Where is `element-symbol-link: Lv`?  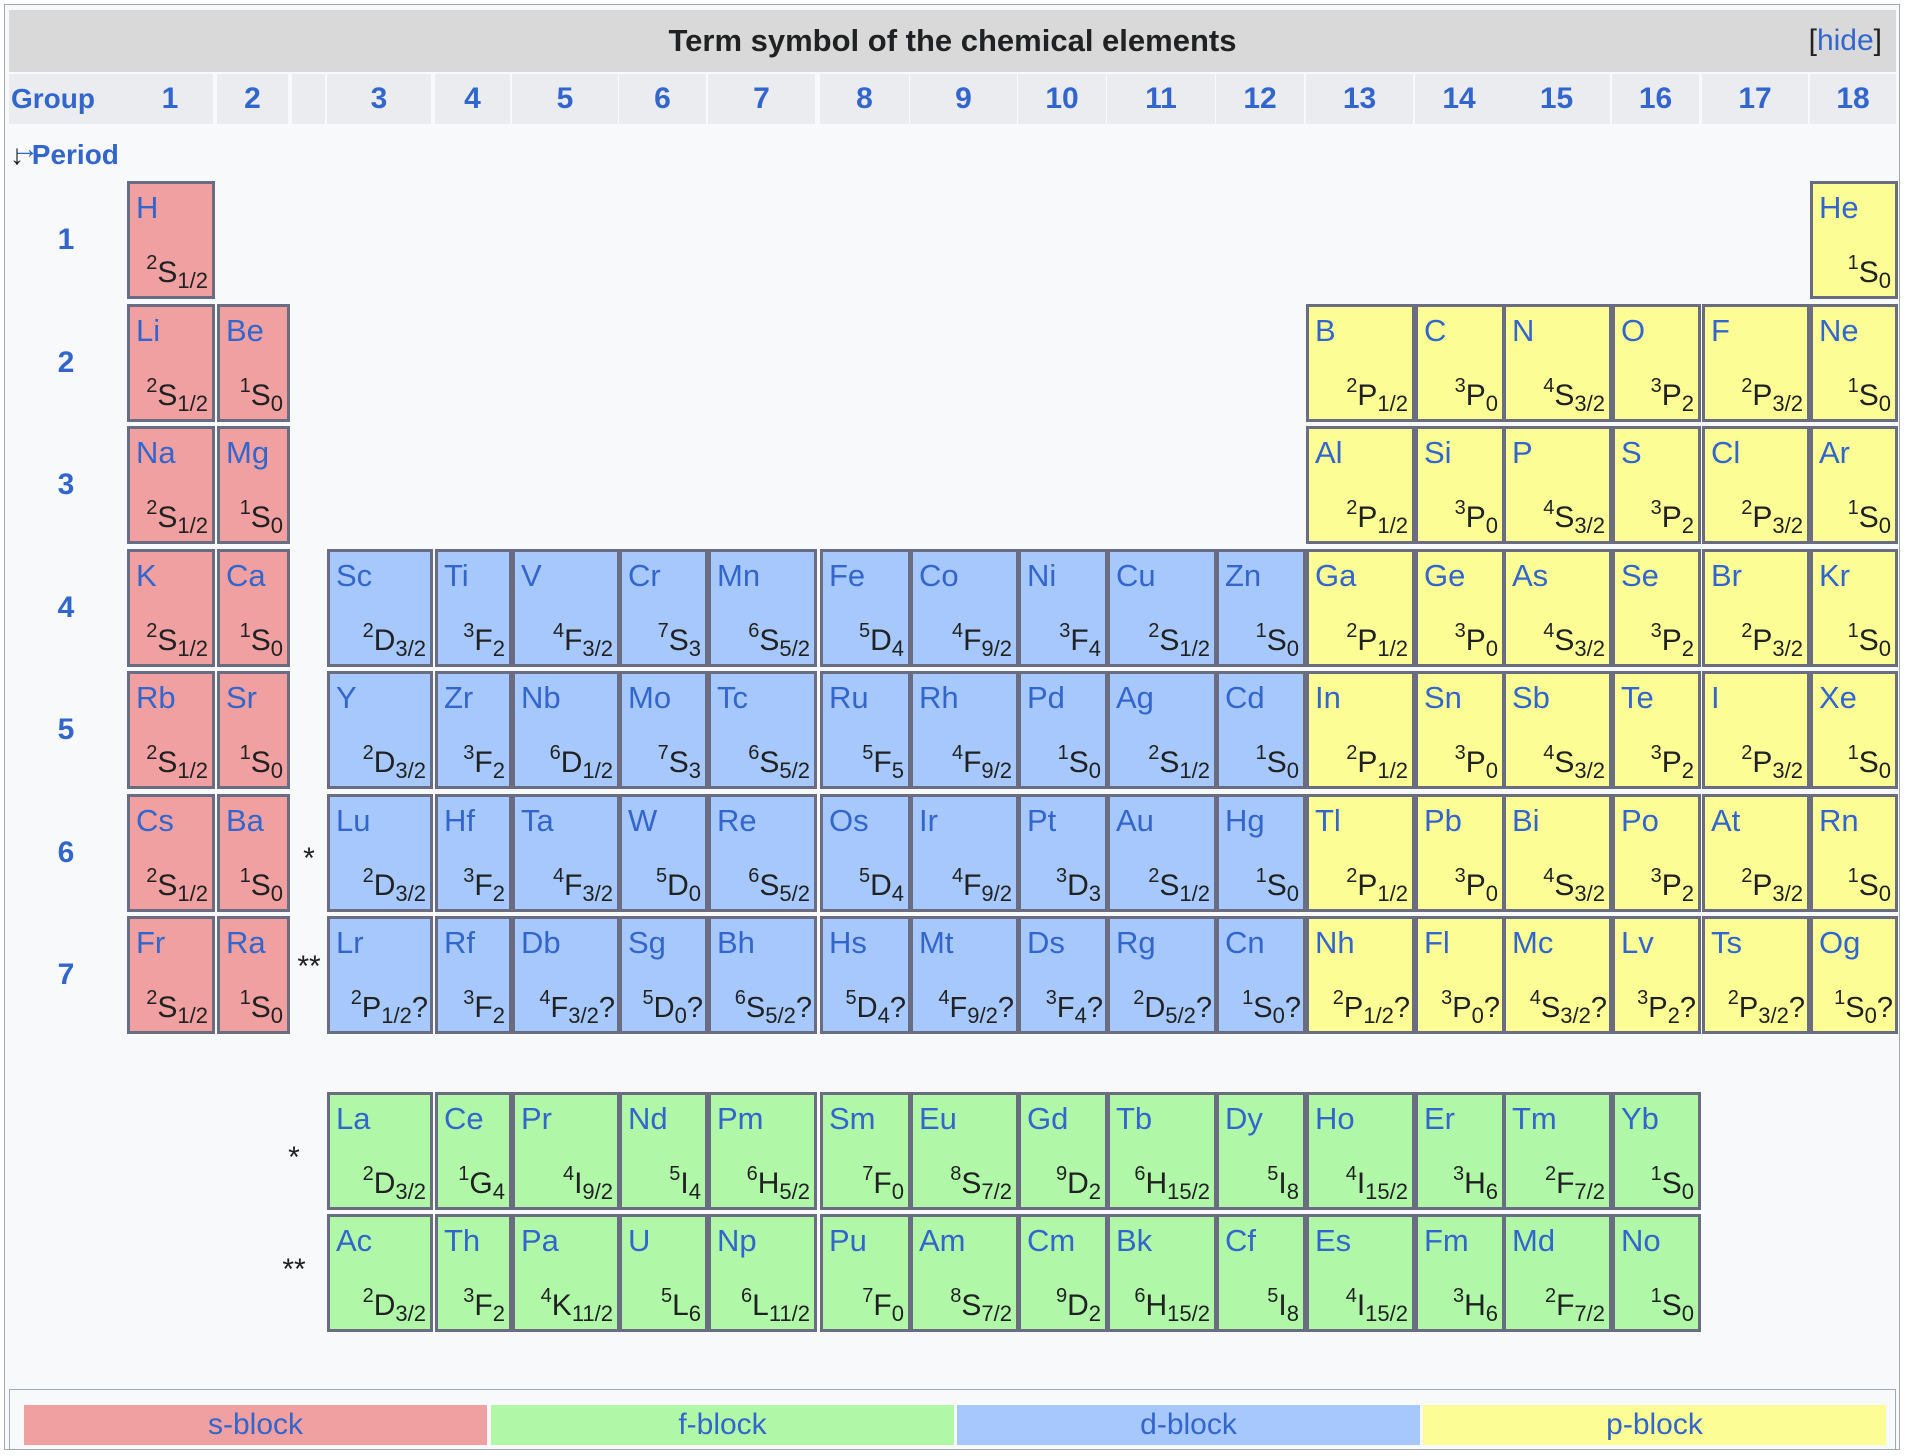 element-symbol-link: Lv is located at coordinates (1637, 942).